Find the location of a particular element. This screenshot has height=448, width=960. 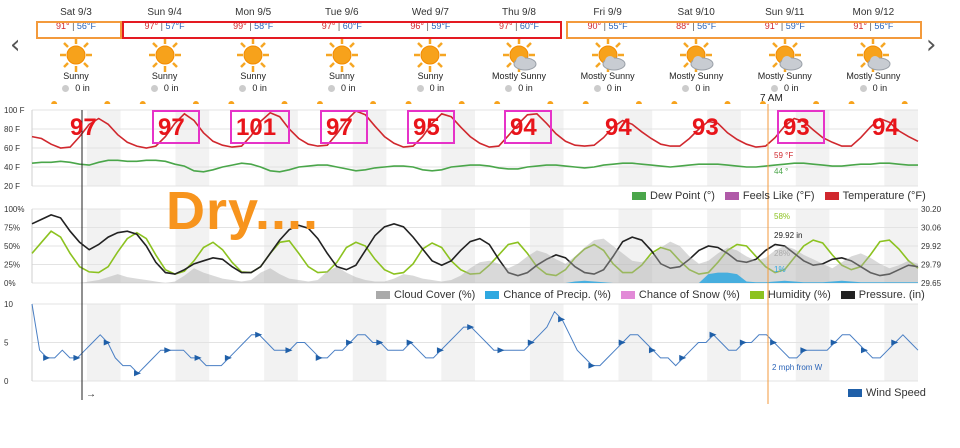

day-date: Mon 9/5 is located at coordinates (253, 12).